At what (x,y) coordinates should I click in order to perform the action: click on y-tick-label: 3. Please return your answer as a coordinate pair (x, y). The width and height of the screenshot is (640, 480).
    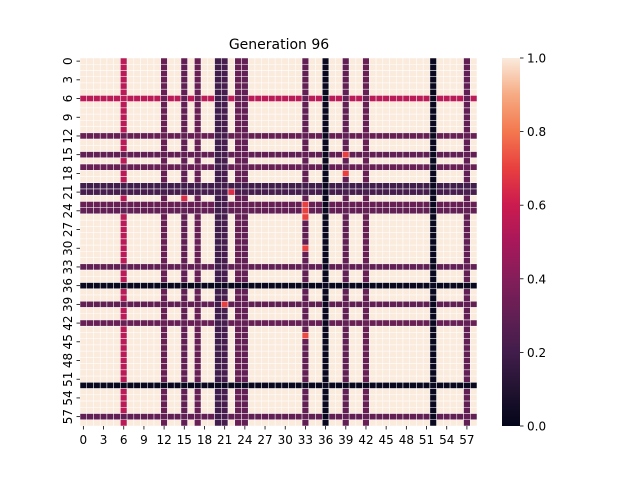
    Looking at the image, I should click on (68, 80).